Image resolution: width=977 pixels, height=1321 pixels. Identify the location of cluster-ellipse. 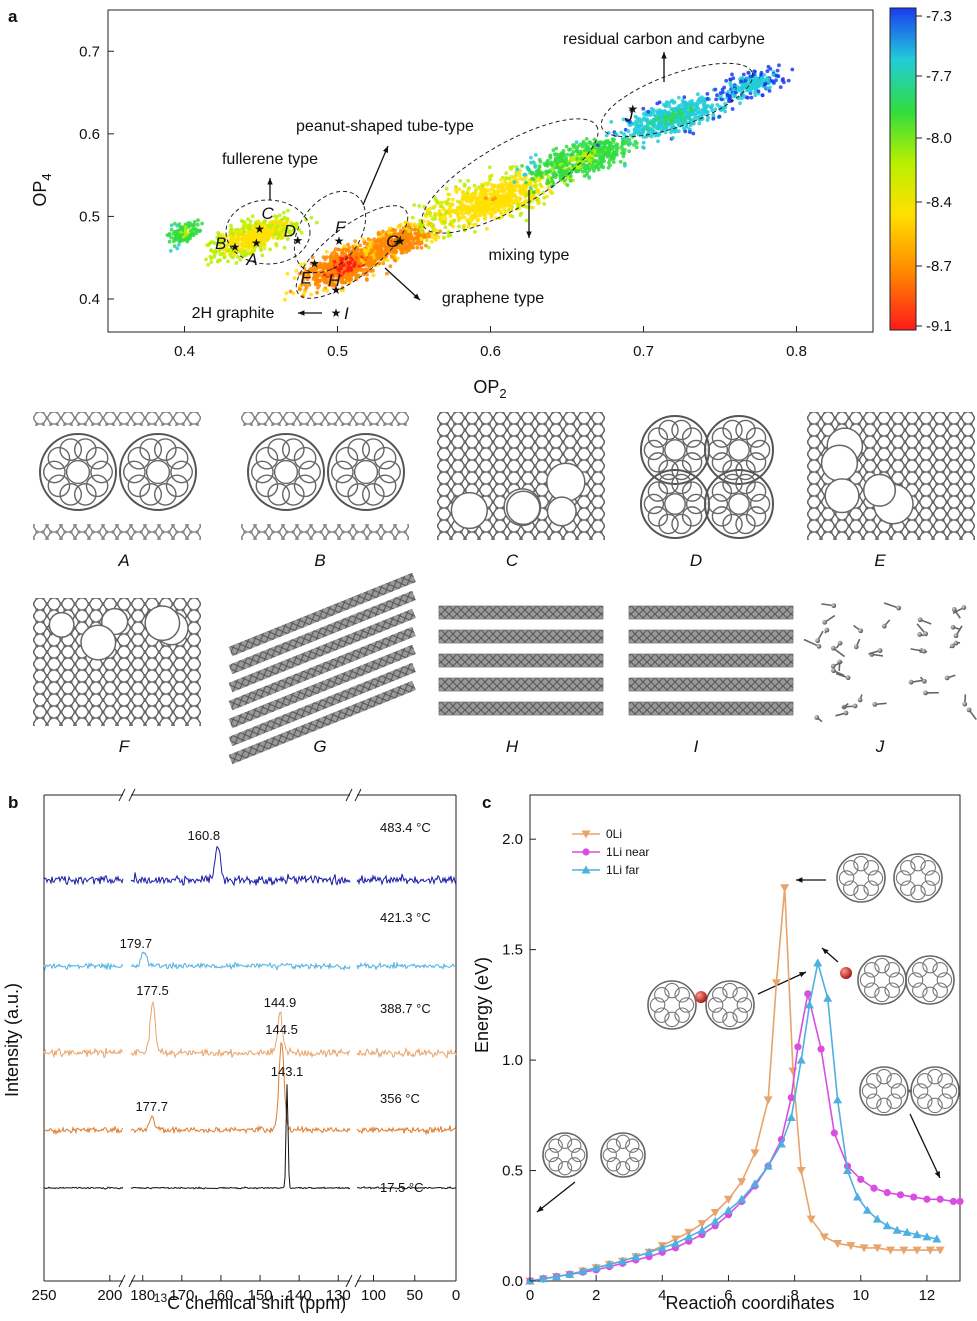
(677, 100).